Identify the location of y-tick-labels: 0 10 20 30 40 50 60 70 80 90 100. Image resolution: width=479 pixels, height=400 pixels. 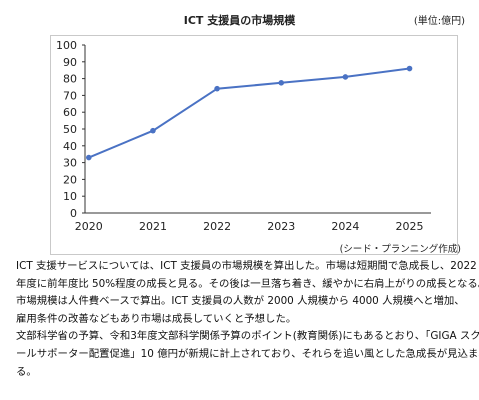
(70, 129).